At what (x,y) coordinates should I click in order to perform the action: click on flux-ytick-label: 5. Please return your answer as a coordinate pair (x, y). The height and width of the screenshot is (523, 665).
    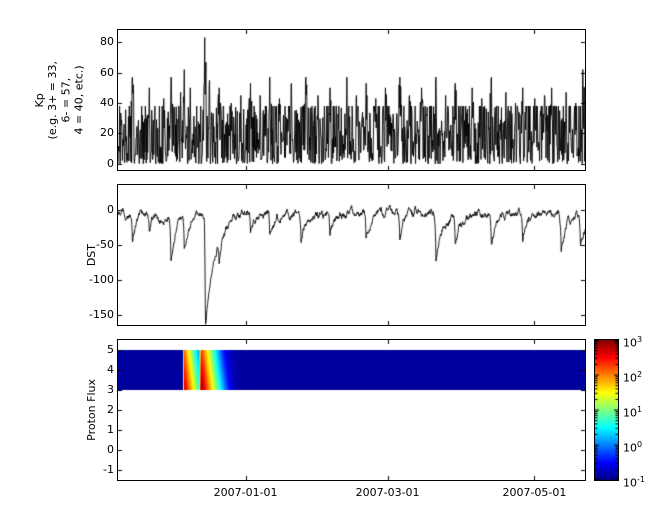
    Looking at the image, I should click on (110, 349).